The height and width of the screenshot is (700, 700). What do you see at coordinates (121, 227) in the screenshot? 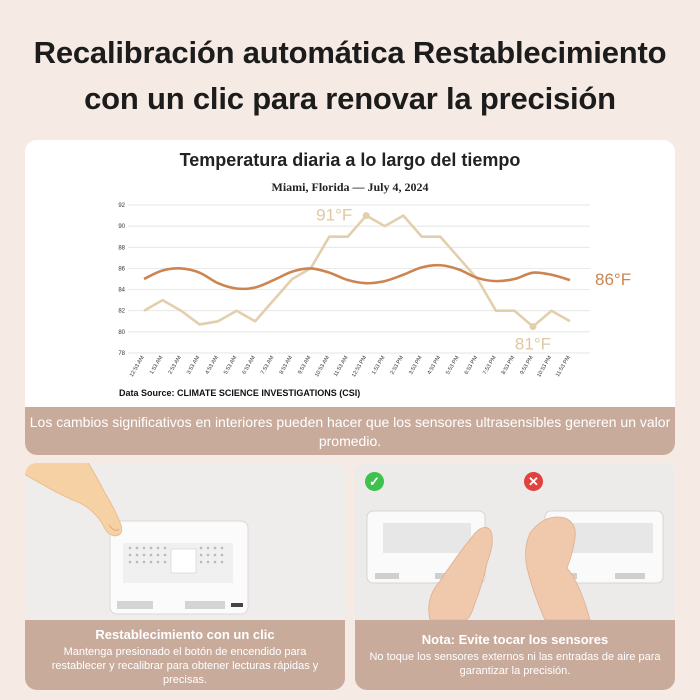
I see `y-tick-label: 90` at bounding box center [121, 227].